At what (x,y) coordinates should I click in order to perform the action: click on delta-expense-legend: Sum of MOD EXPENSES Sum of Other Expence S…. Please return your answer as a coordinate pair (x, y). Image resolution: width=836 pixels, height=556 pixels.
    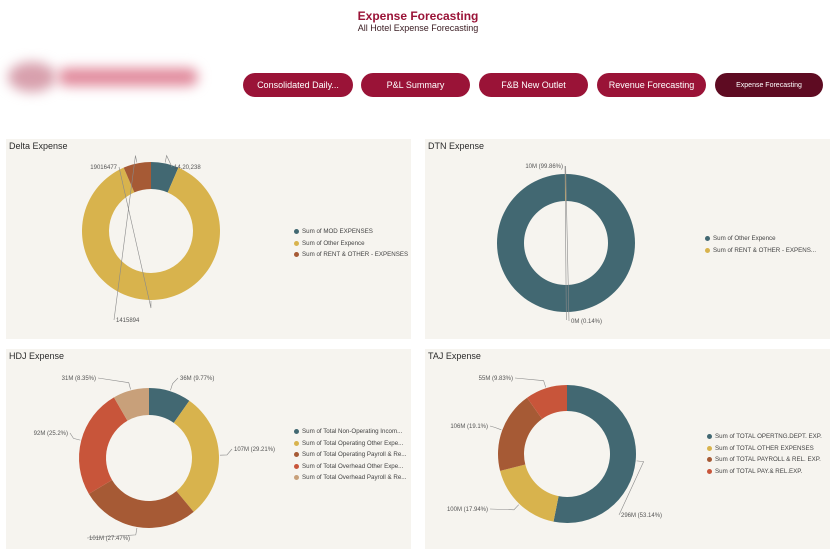
    Looking at the image, I should click on (351, 243).